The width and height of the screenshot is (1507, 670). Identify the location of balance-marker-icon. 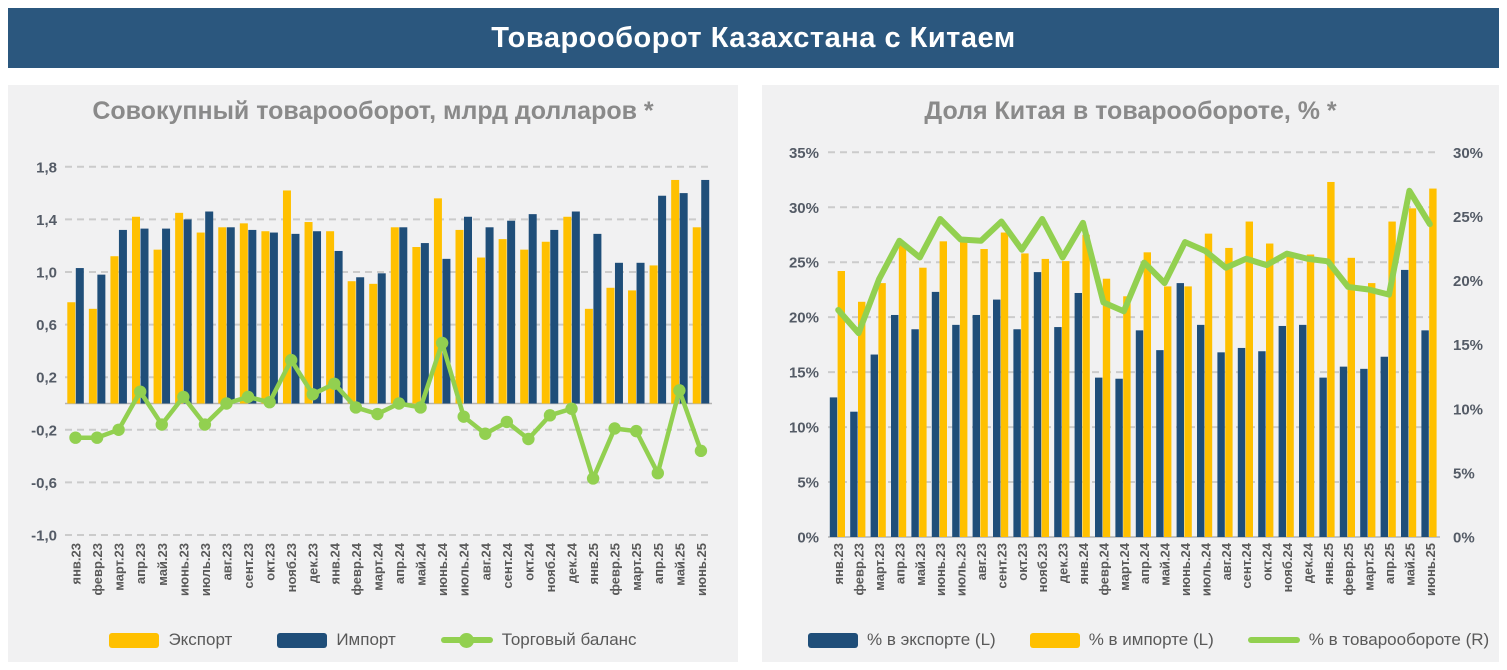
(466, 640).